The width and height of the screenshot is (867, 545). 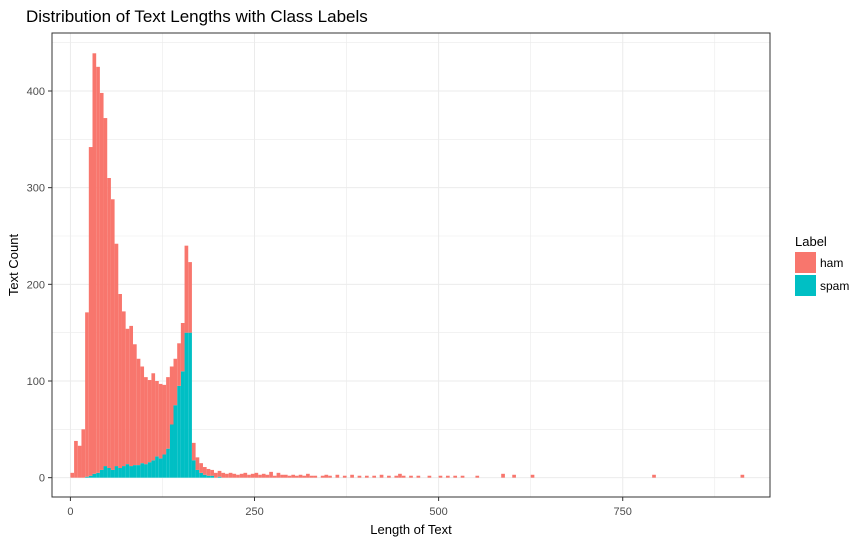 What do you see at coordinates (831, 263) in the screenshot?
I see `legend-label-ham: ham` at bounding box center [831, 263].